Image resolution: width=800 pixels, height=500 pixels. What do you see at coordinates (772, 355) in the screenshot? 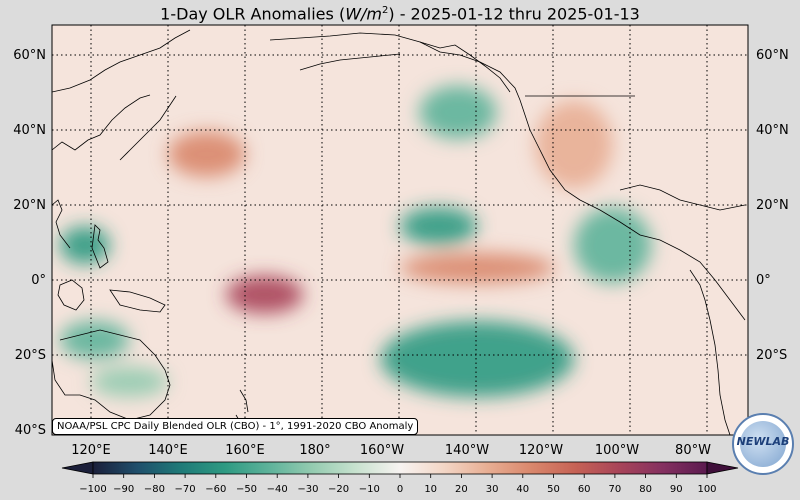
I see `lat-label-right-20s: 20°S` at bounding box center [772, 355].